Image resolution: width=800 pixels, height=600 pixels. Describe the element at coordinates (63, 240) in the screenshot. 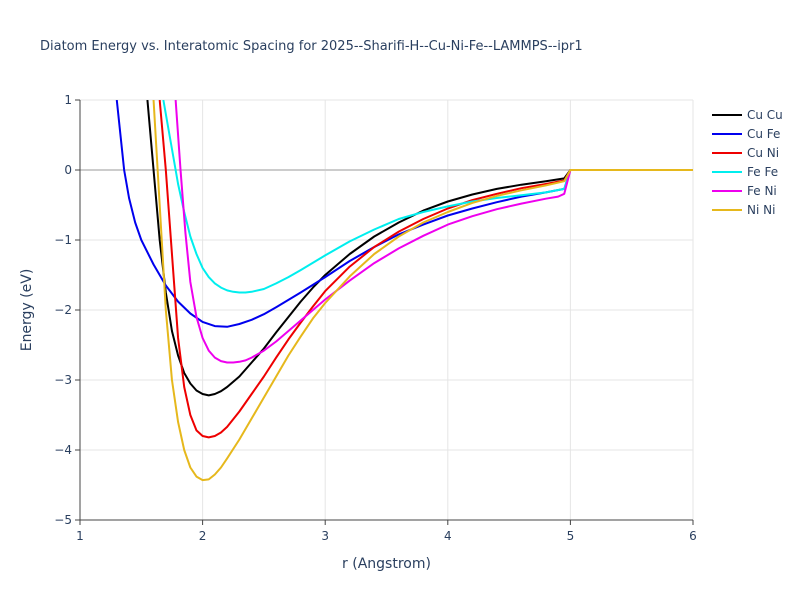

I see `y-tick-label: −1` at that location.